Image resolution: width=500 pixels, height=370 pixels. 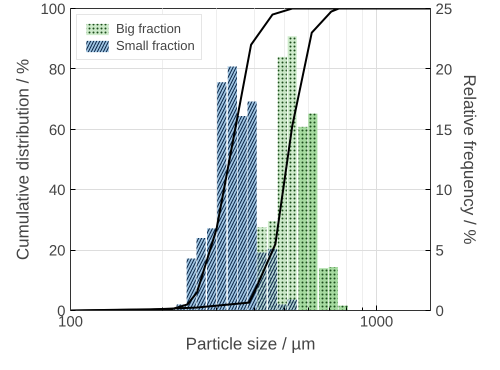 I want to click on y2-axis-title: Relative frequency / %, so click(x=470, y=159).